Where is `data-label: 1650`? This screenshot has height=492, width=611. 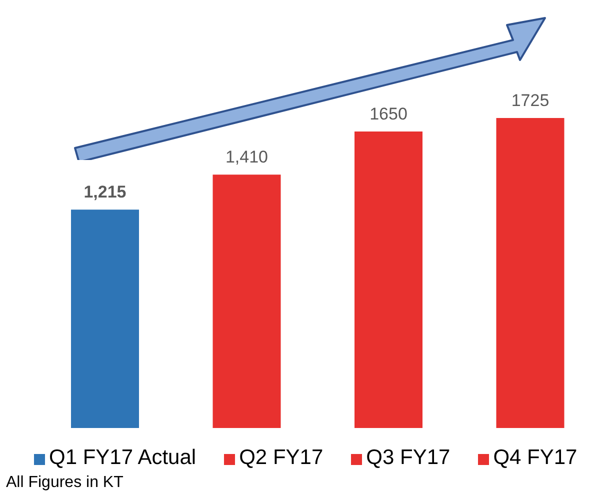
data-label: 1650 is located at coordinates (389, 114).